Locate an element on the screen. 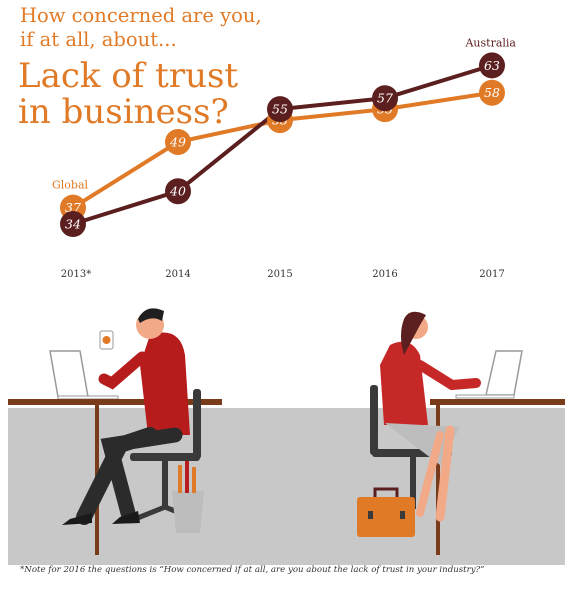 This screenshot has height=595, width=573. data-label-australia-2: 55 is located at coordinates (280, 109).